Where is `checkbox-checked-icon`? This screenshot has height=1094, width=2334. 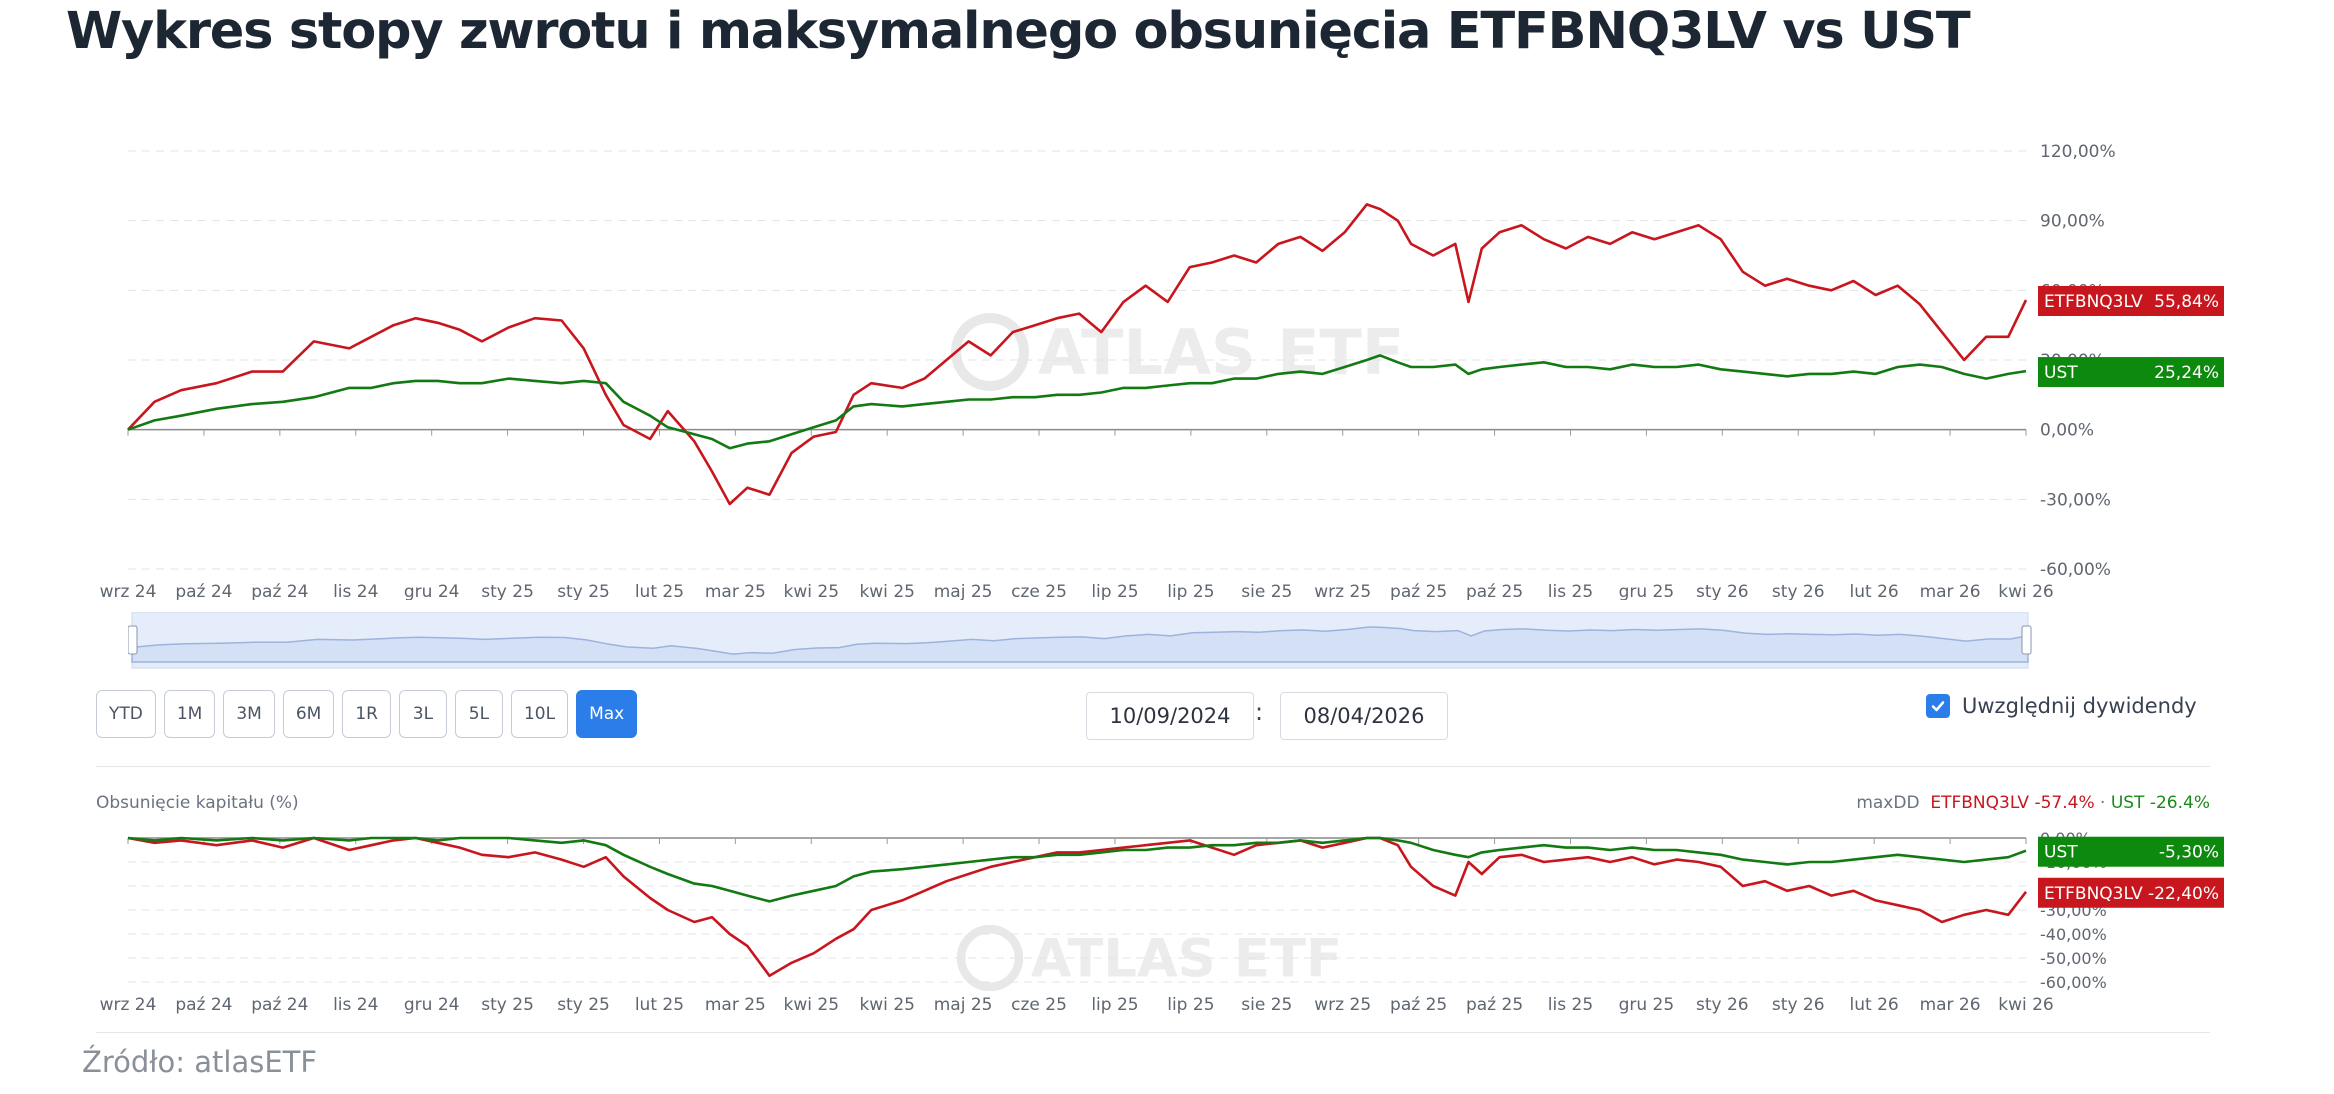 checkbox-checked-icon is located at coordinates (1938, 706).